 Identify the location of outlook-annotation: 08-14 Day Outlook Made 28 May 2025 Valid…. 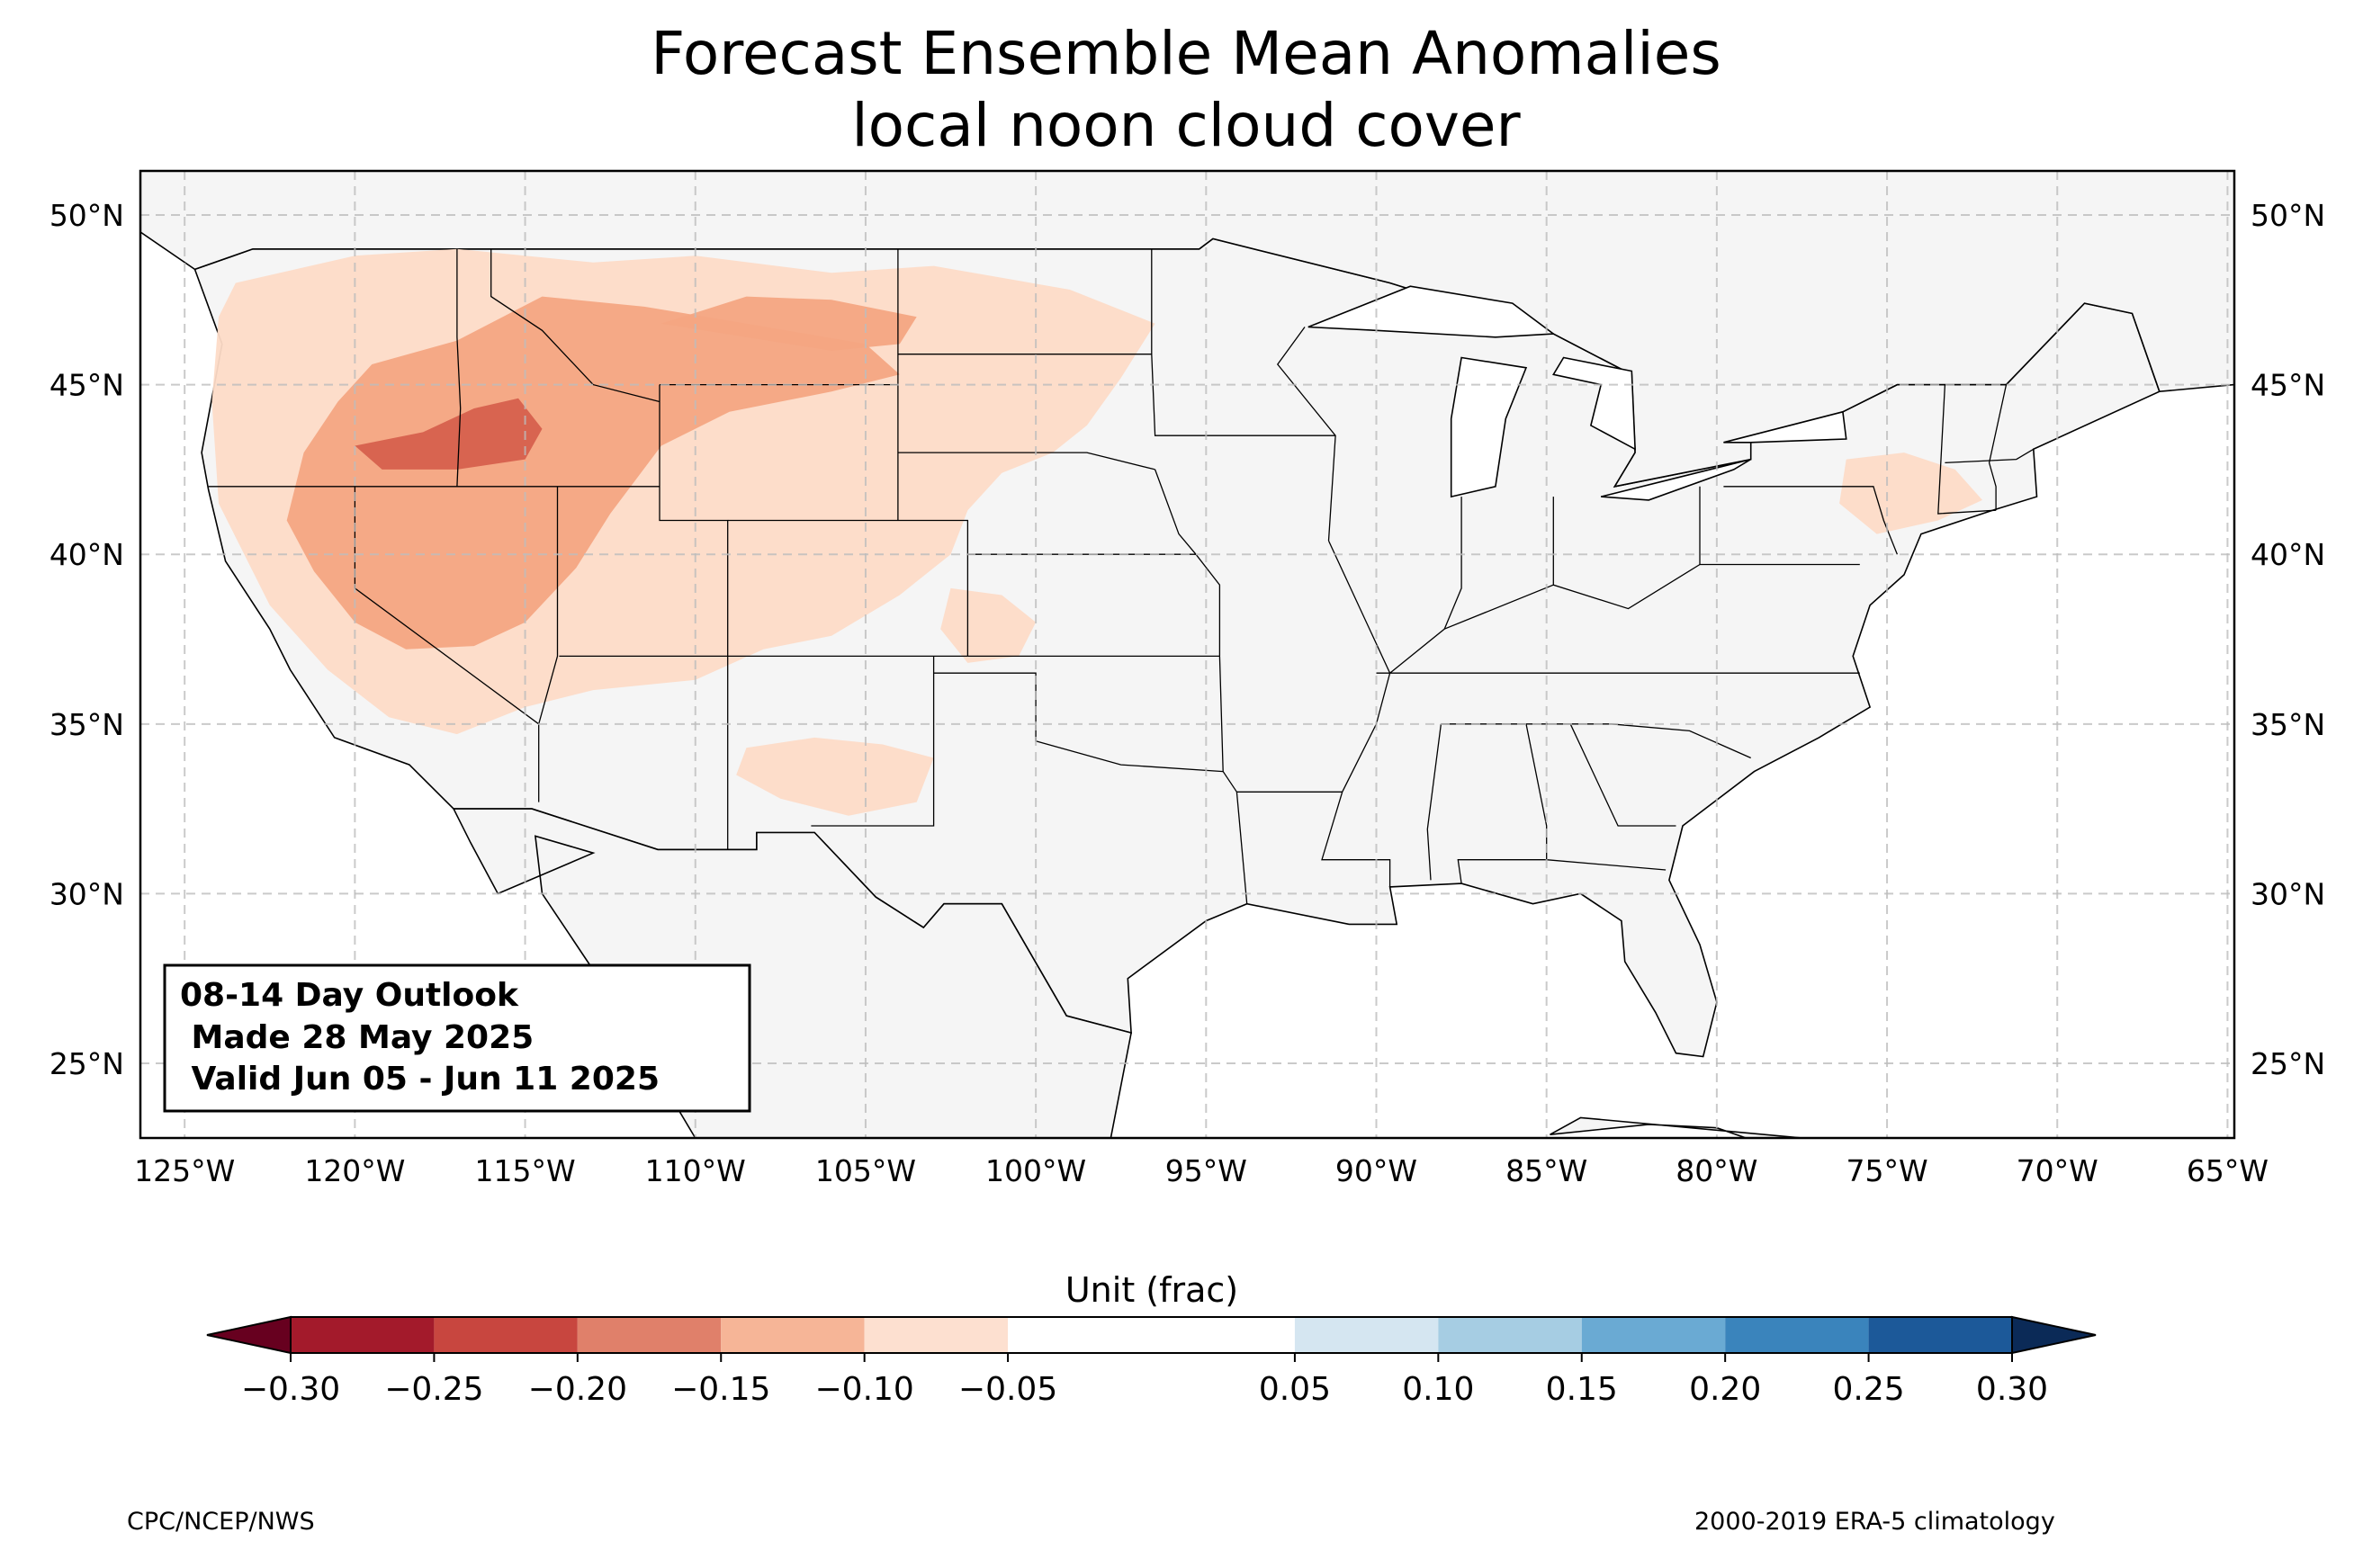
(457, 1038).